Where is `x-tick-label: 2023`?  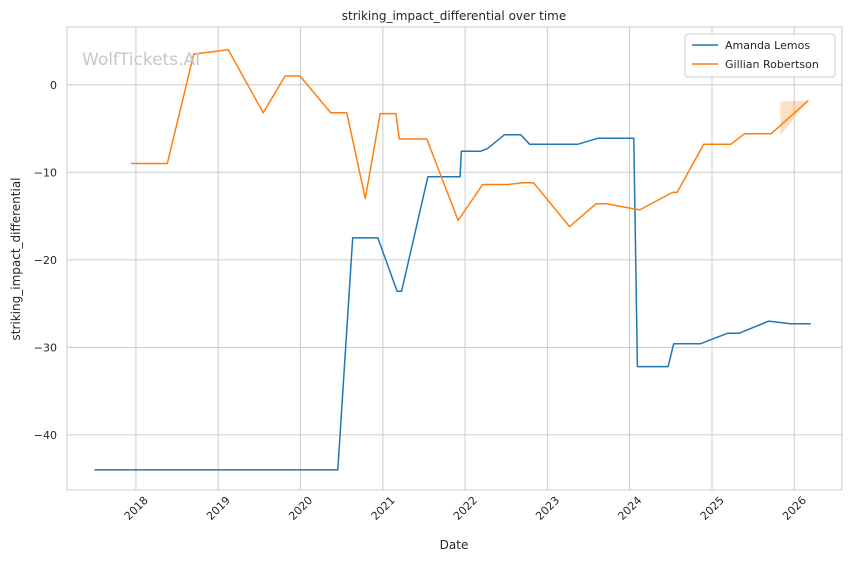
x-tick-label: 2023 is located at coordinates (547, 508).